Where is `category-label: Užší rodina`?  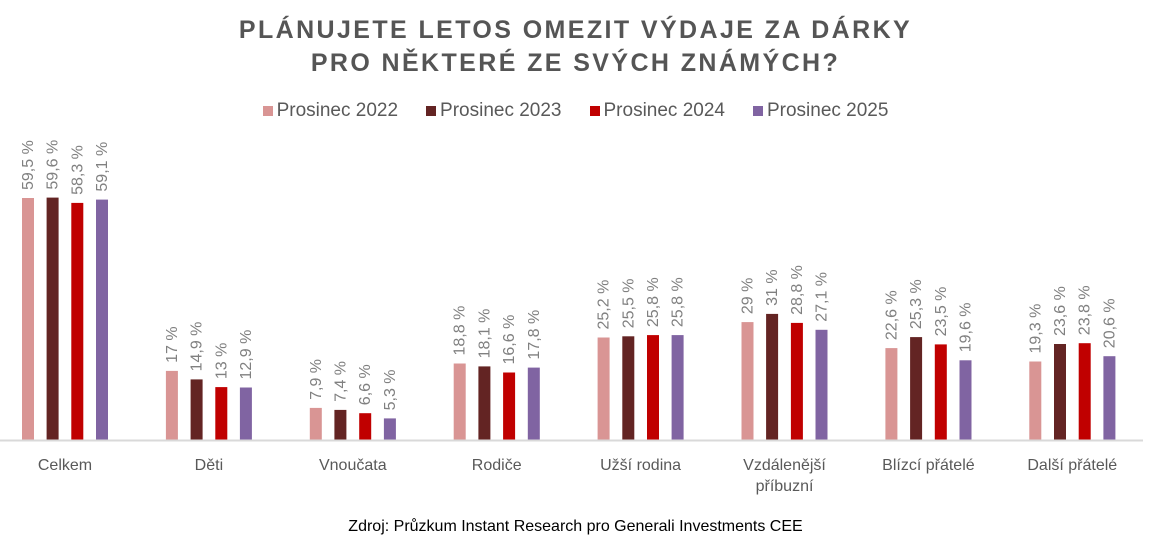
category-label: Užší rodina is located at coordinates (640, 465).